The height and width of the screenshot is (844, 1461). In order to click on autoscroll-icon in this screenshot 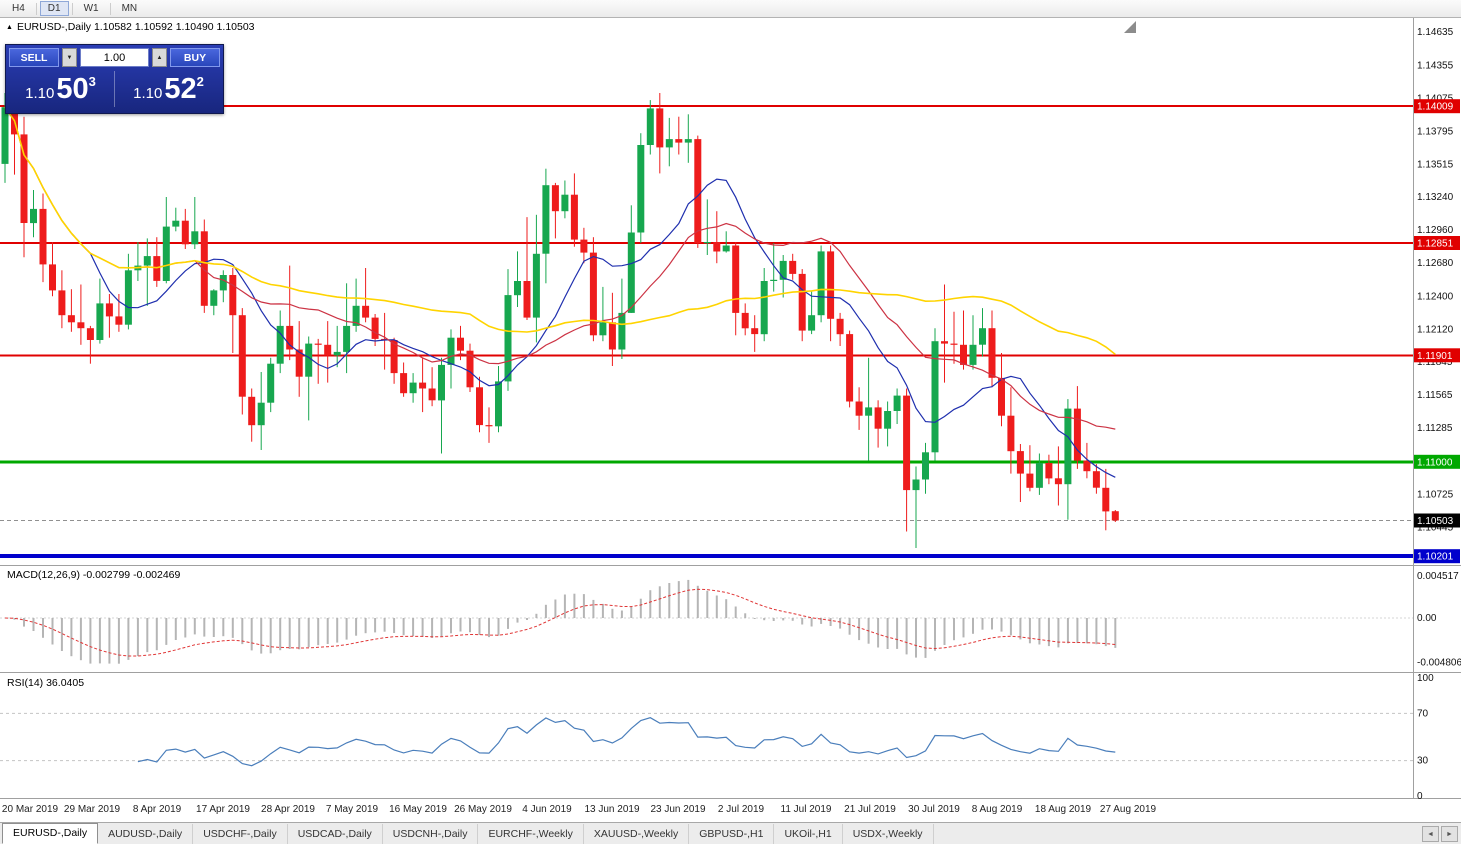, I will do `click(1130, 27)`.